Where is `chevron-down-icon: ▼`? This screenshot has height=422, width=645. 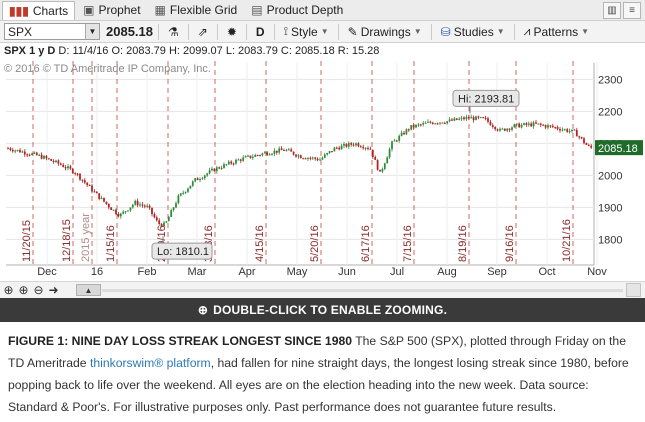
chevron-down-icon: ▼ is located at coordinates (92, 31).